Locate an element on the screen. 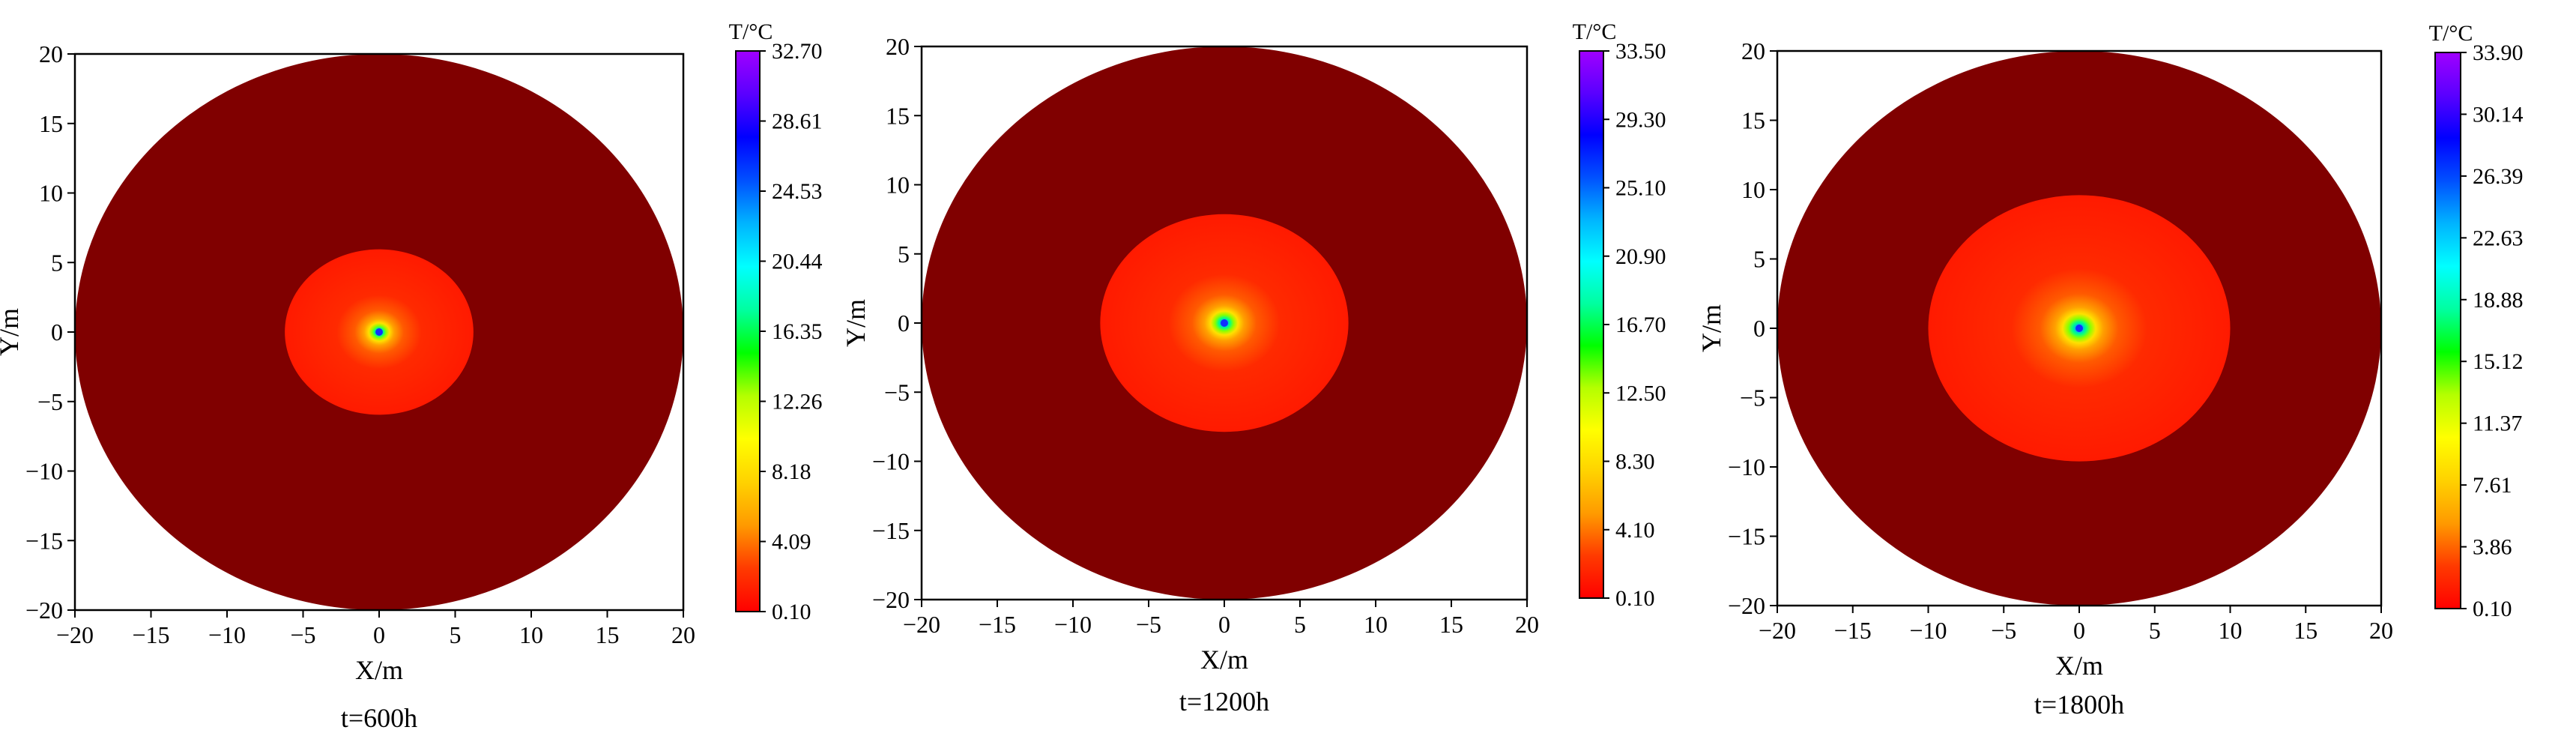 The height and width of the screenshot is (733, 2576). colorbar-tick-label: 20.90 is located at coordinates (1640, 257).